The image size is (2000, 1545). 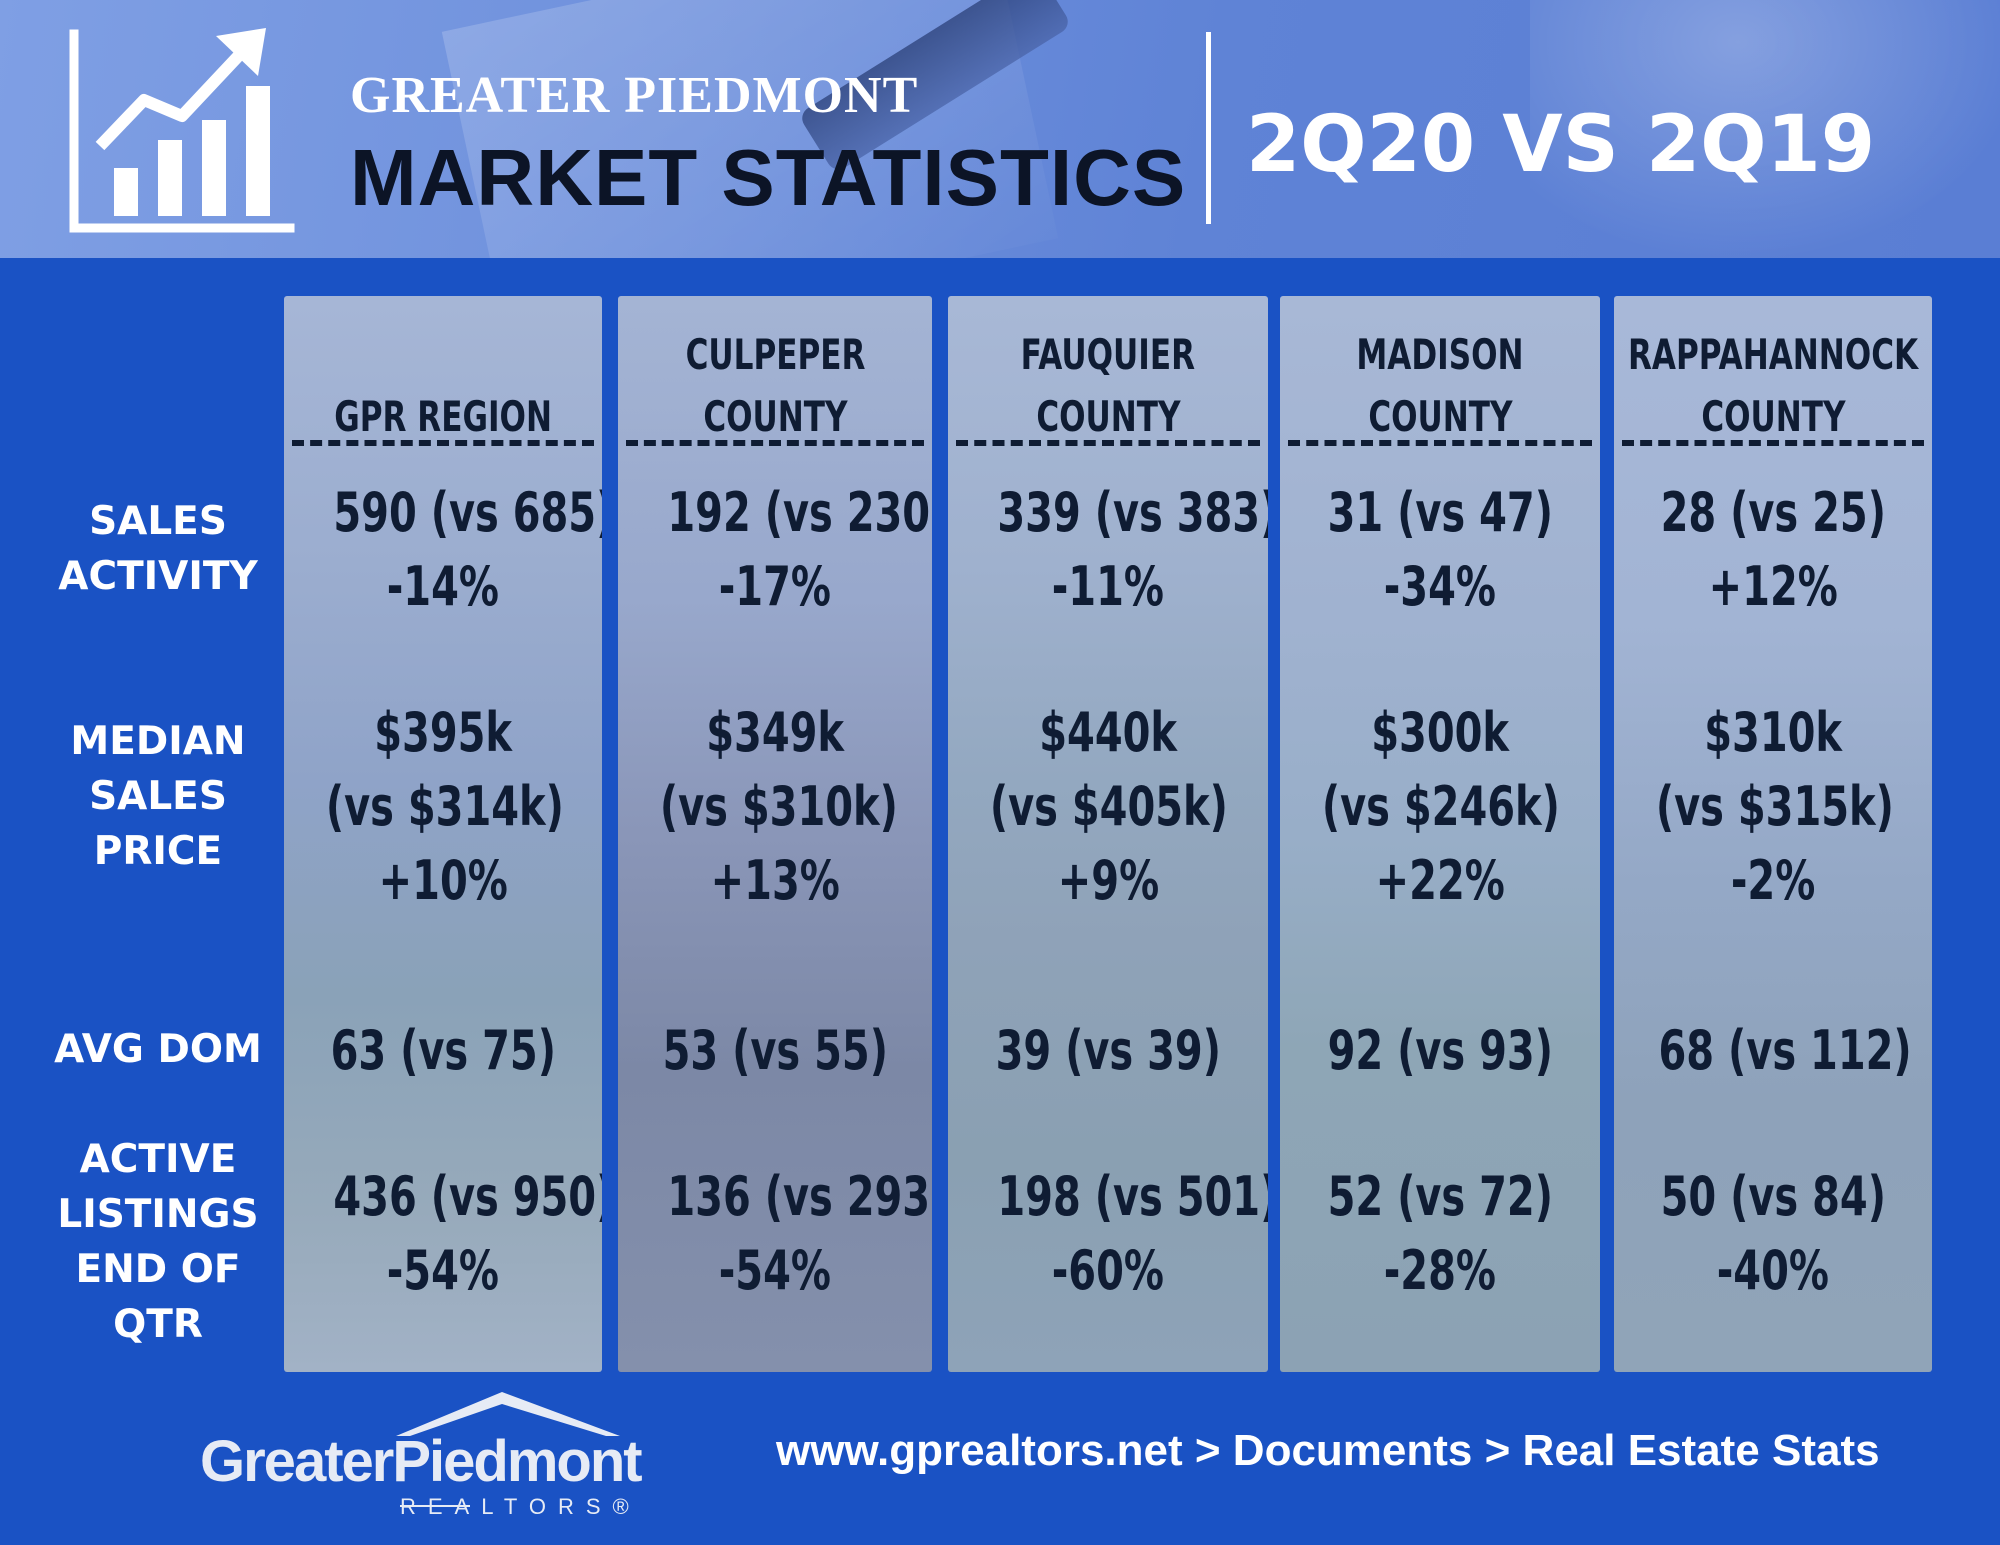 I want to click on column-header-line: GPR REGION, so click(x=443, y=416).